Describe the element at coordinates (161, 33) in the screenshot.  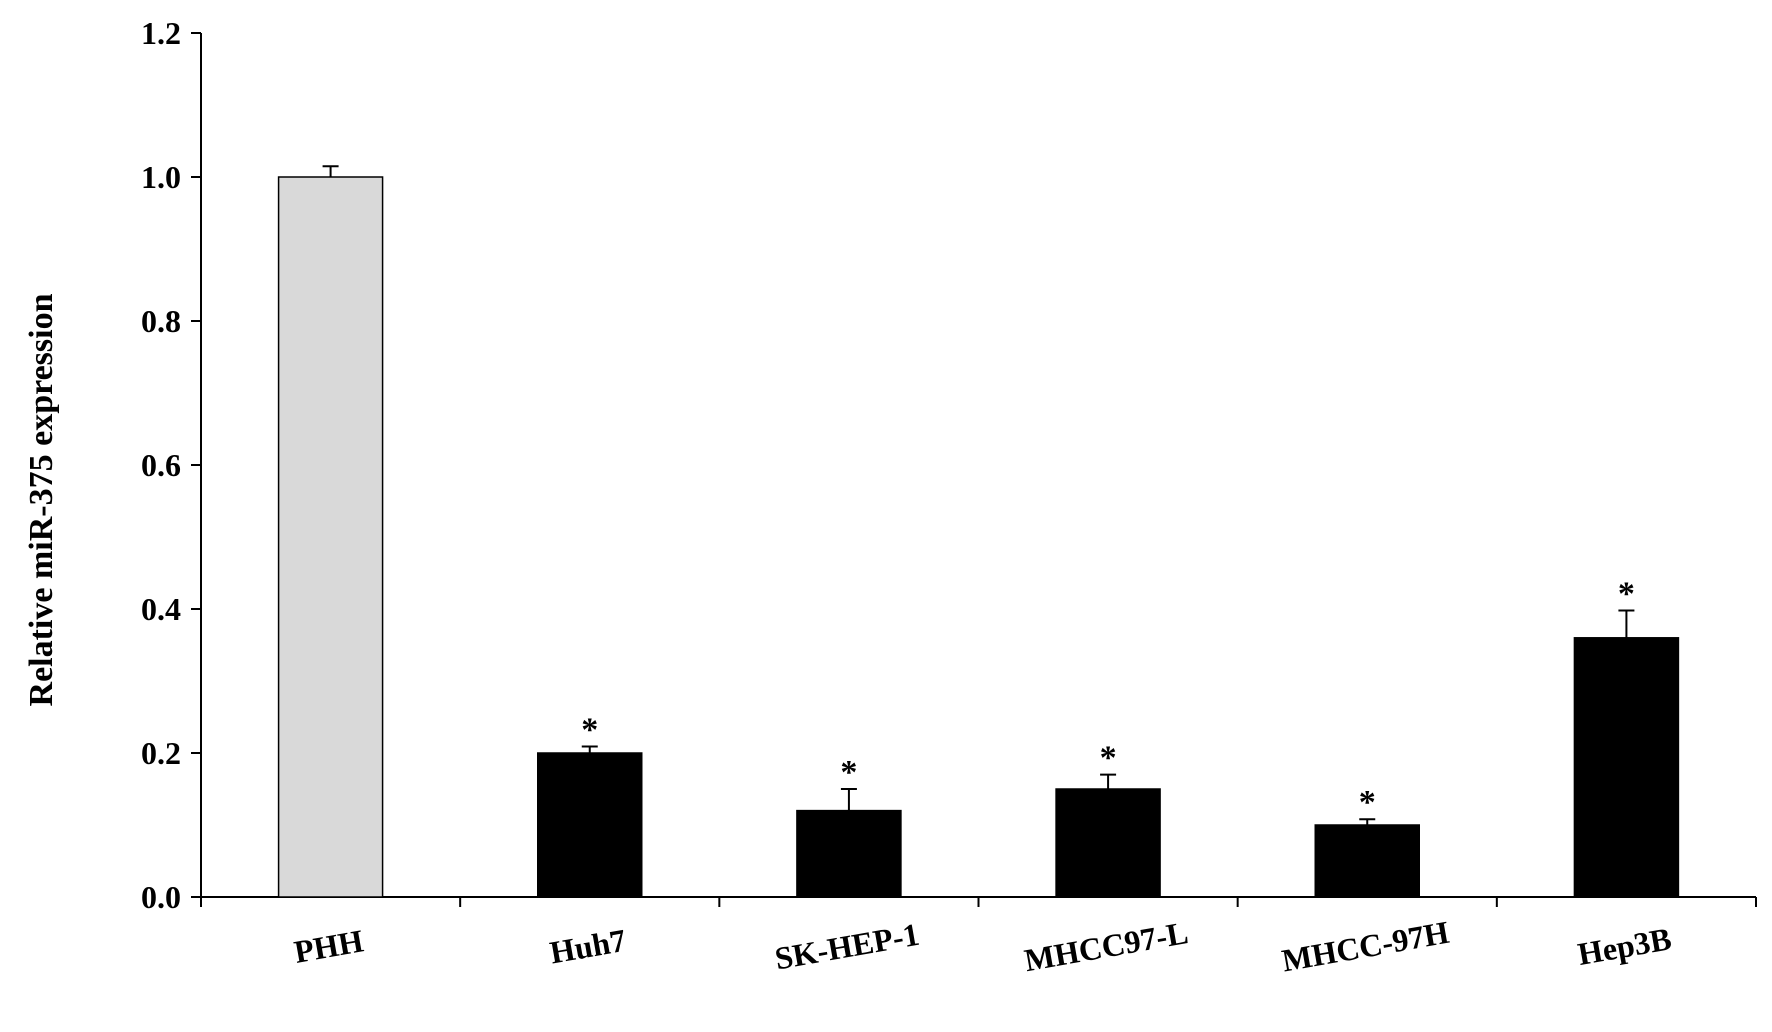
I see `y-tick-label: 1.2` at that location.